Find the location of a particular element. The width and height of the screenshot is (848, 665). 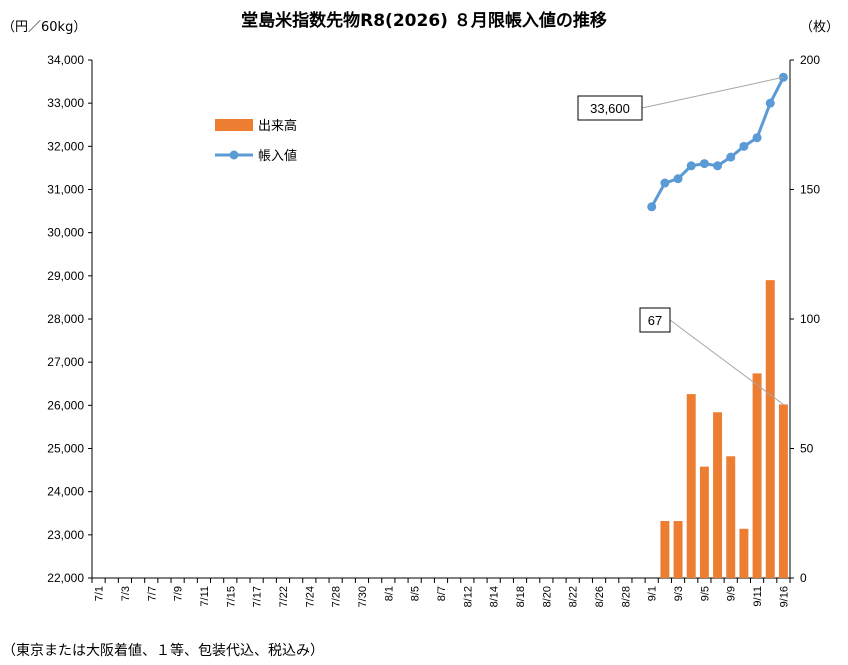

x-tick-label: 8/14 is located at coordinates (495, 596).